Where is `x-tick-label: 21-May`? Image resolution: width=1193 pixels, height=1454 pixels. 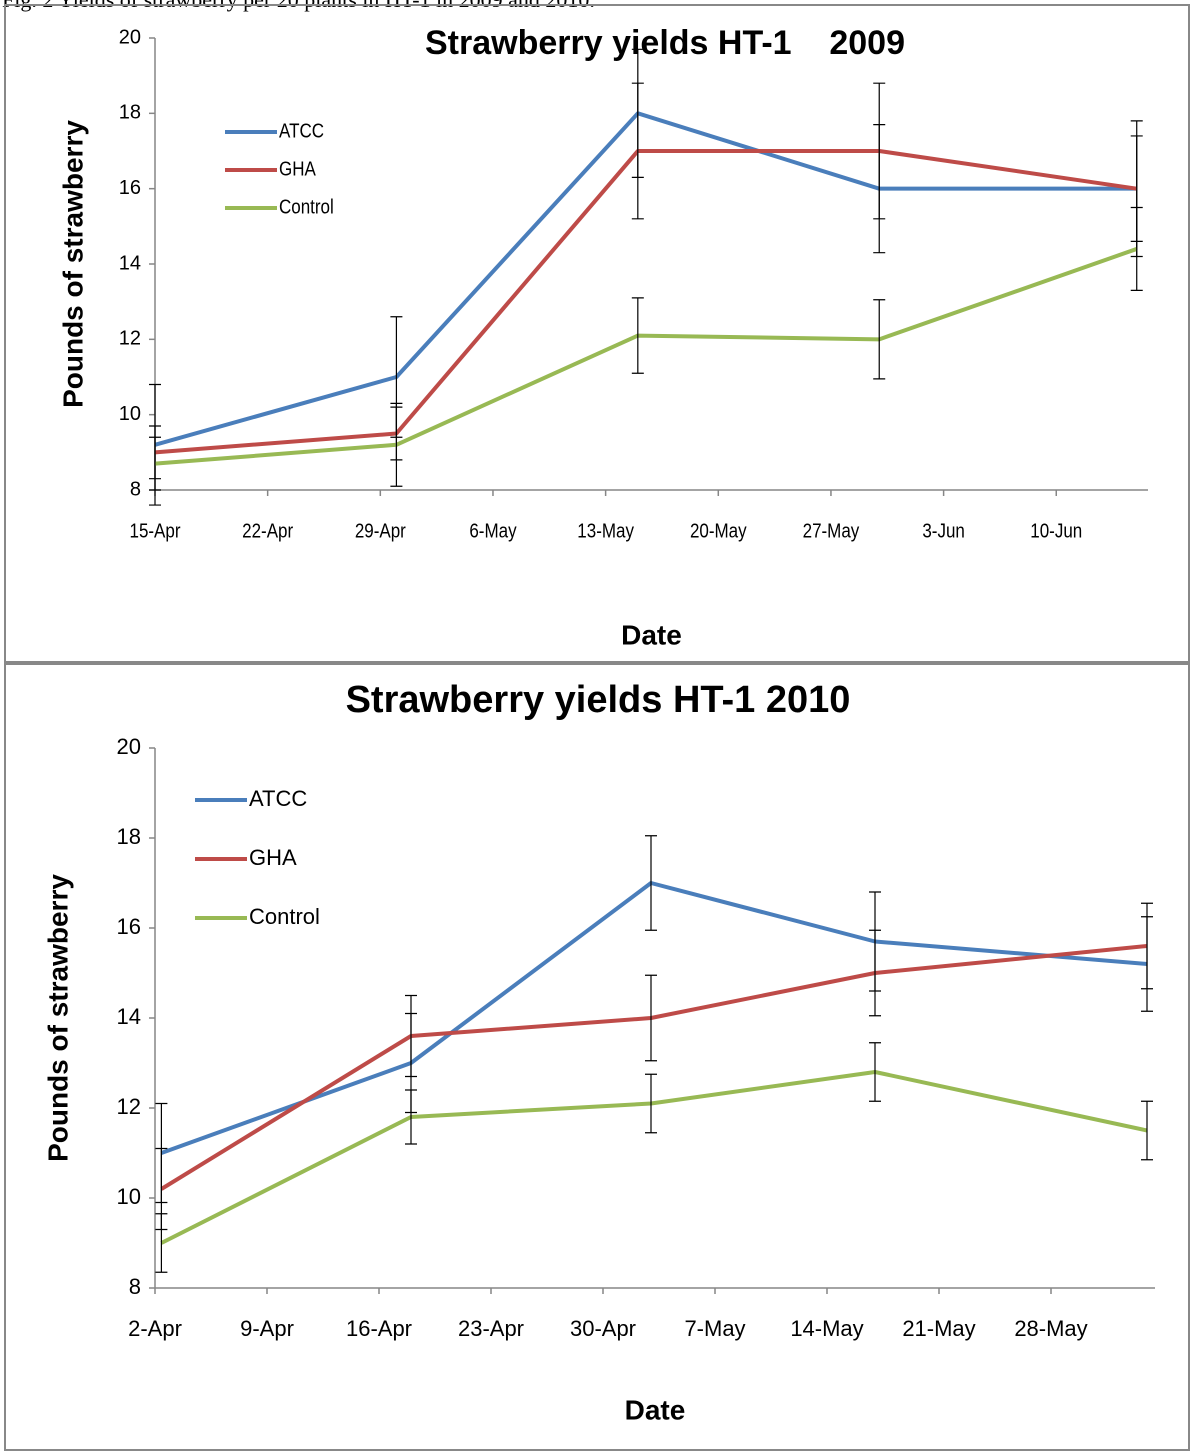
x-tick-label: 21-May is located at coordinates (938, 1328).